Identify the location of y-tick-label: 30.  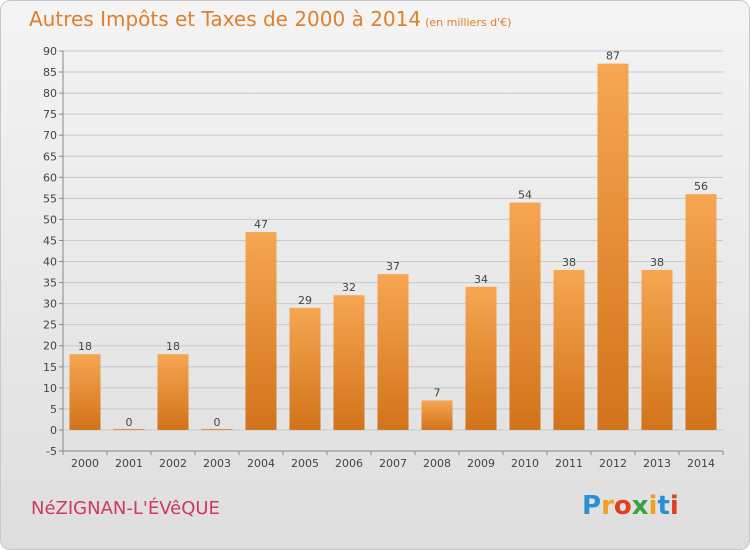
(50, 304).